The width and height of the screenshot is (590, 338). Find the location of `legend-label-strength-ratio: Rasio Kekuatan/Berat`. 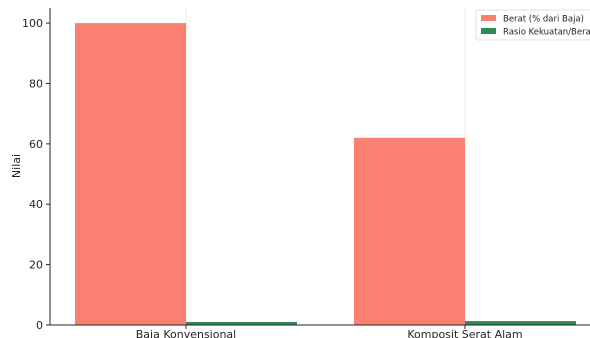

legend-label-strength-ratio: Rasio Kekuatan/Berat is located at coordinates (546, 33).